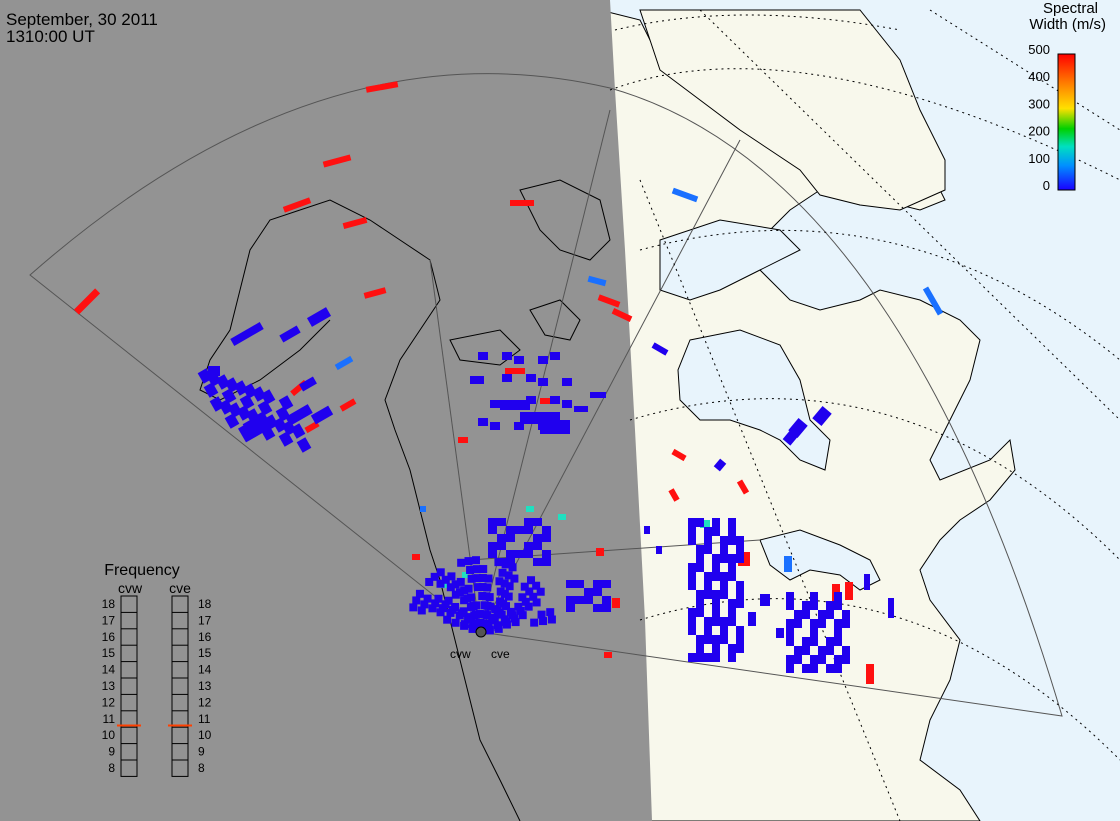  I want to click on radar-label-cve: cve, so click(500, 654).